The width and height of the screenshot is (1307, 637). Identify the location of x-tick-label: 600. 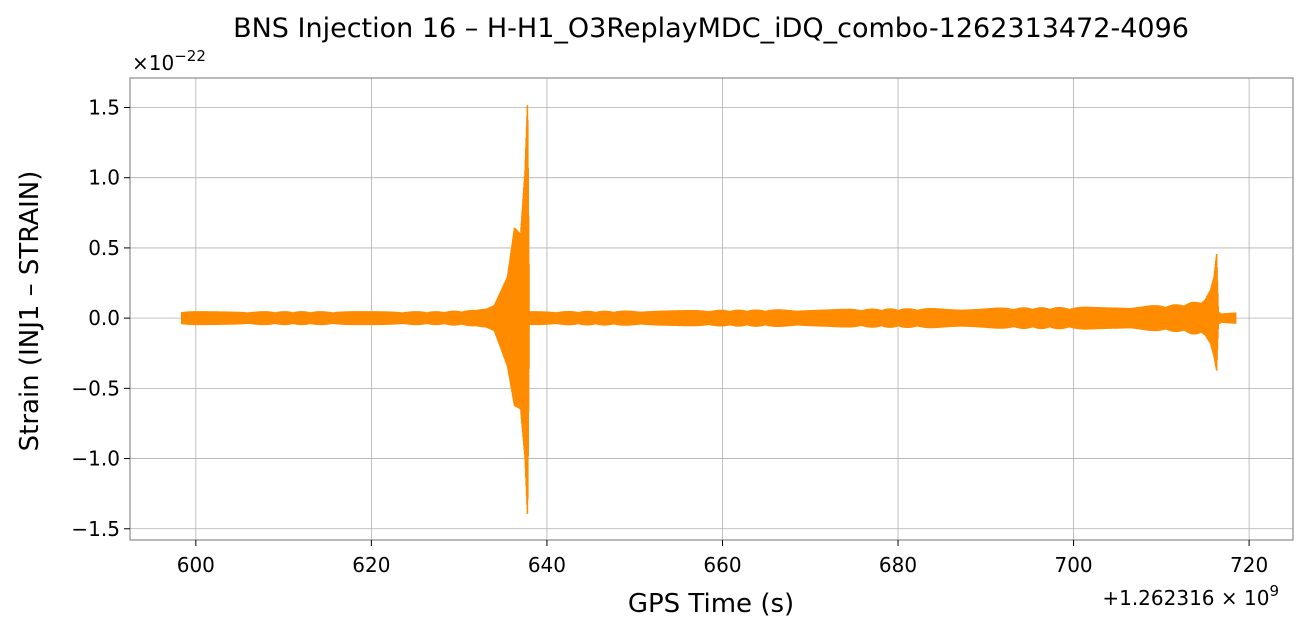
(196, 565).